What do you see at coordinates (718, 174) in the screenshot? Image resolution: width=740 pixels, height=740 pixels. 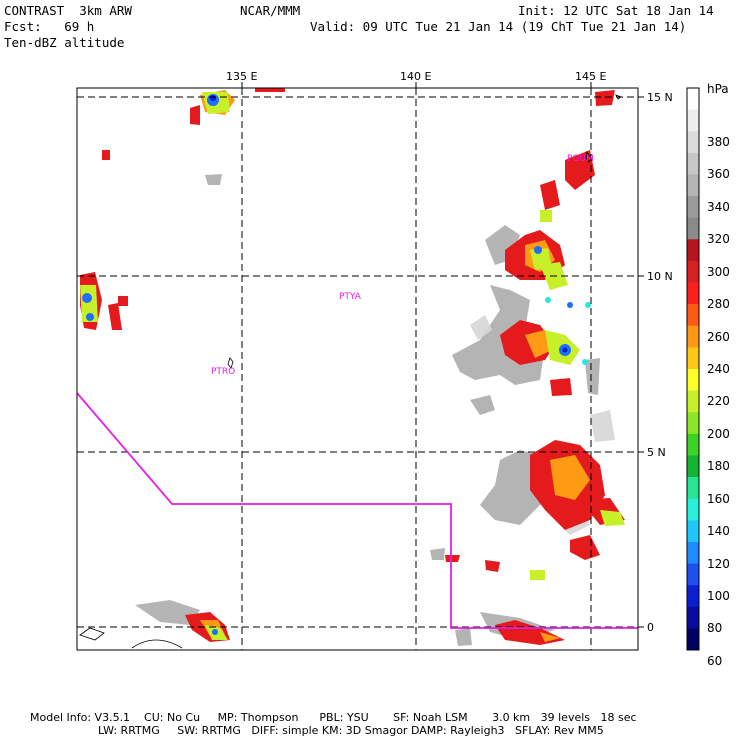 I see `colorbar-label: 360` at bounding box center [718, 174].